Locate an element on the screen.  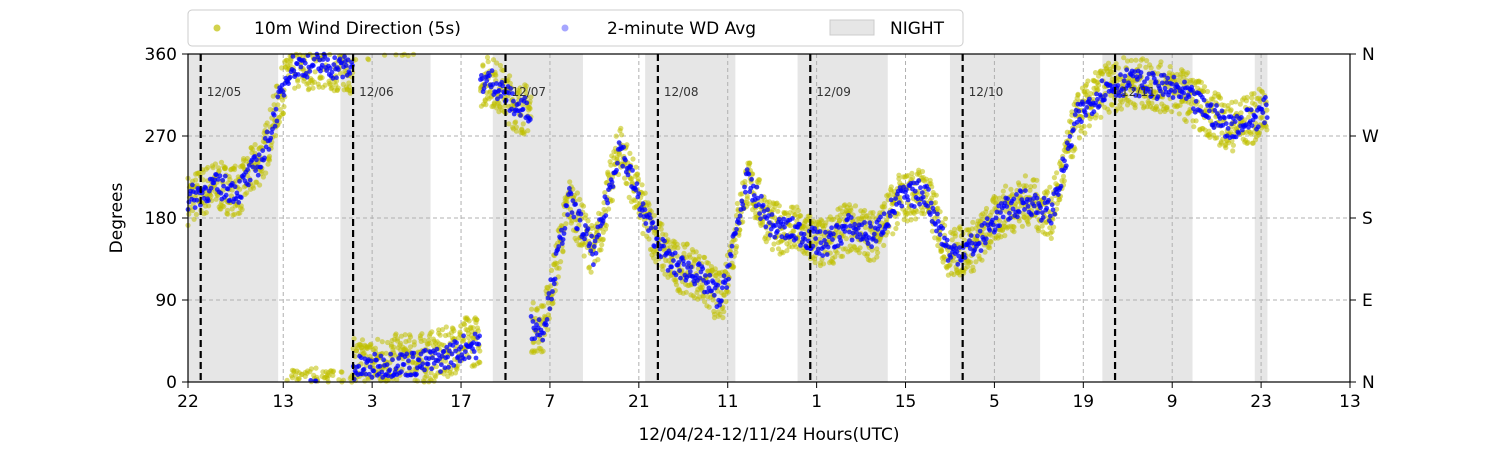
legend-box is located at coordinates (575, 28).